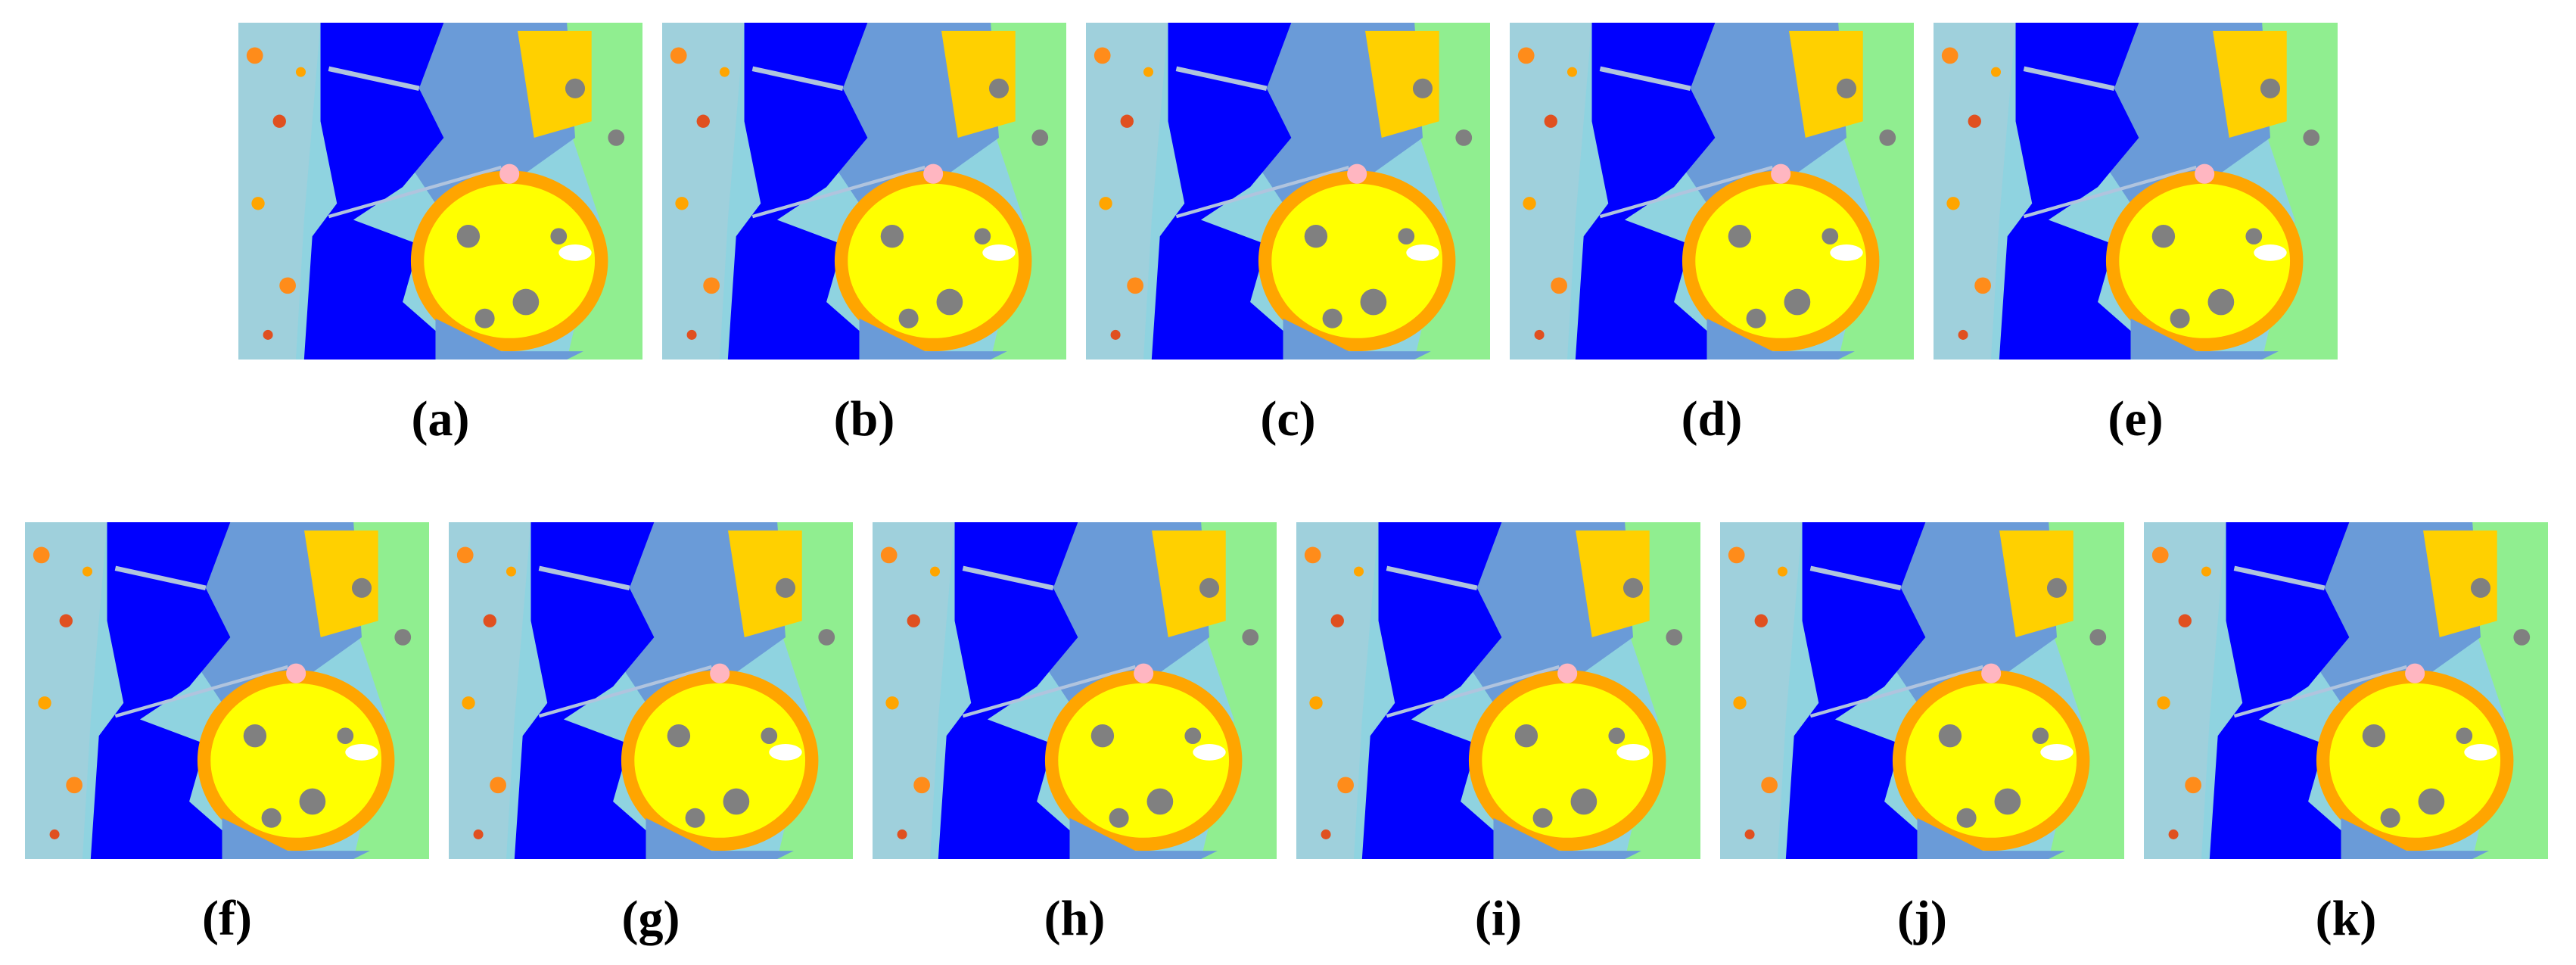 This screenshot has width=2576, height=965. Describe the element at coordinates (2346, 918) in the screenshot. I see `panel-label: (k)` at that location.